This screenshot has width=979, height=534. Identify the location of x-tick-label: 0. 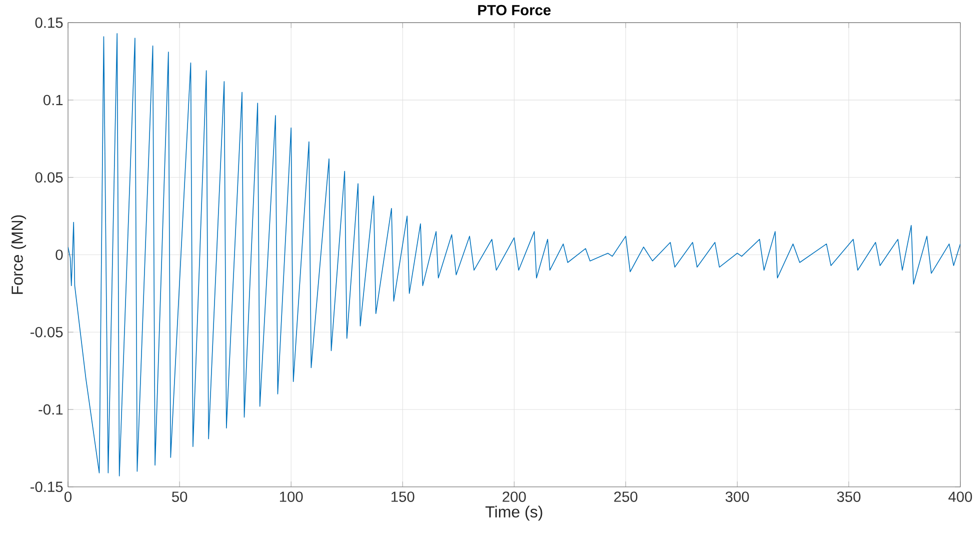
(68, 497).